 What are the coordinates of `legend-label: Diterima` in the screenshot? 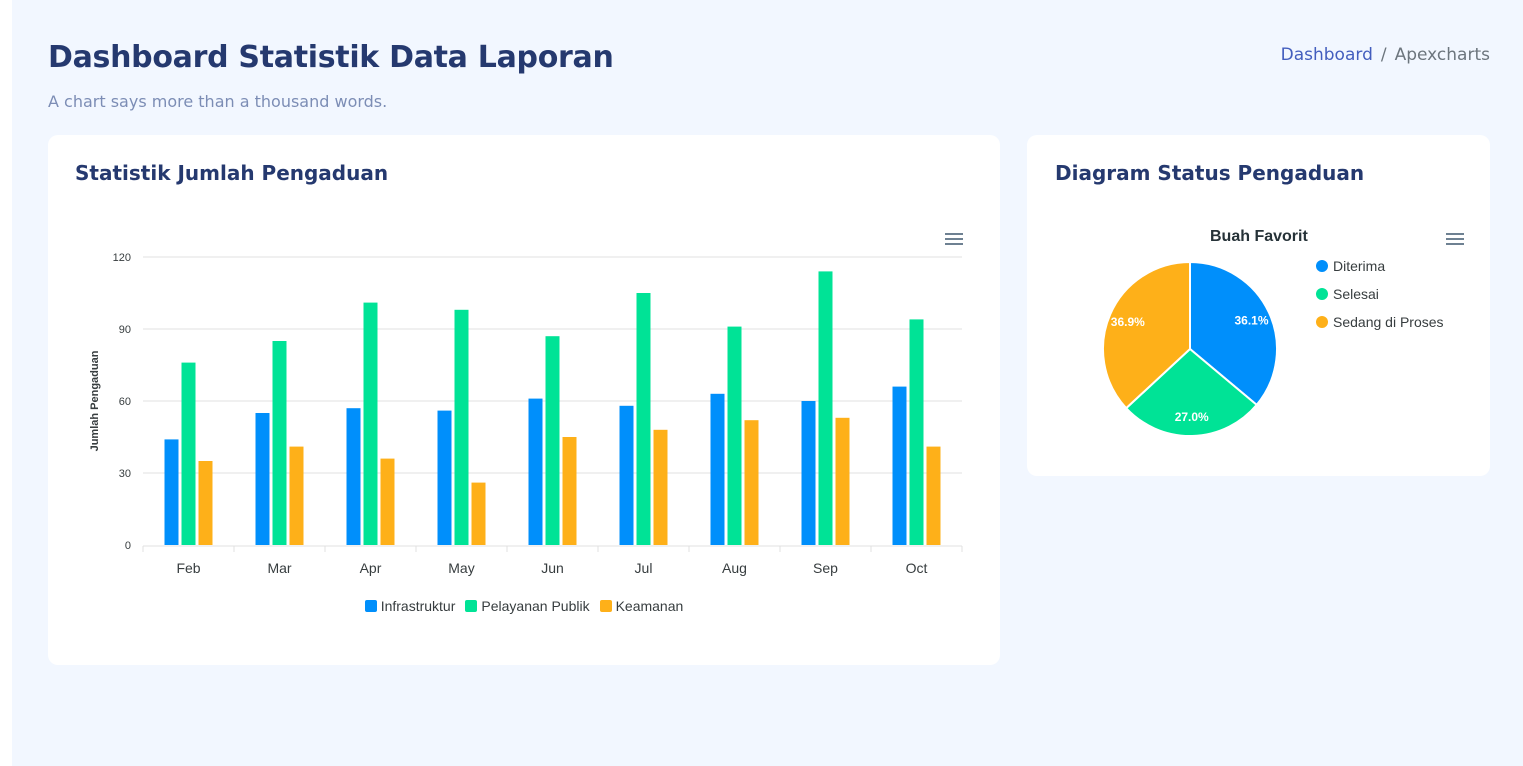 It's located at (1359, 266).